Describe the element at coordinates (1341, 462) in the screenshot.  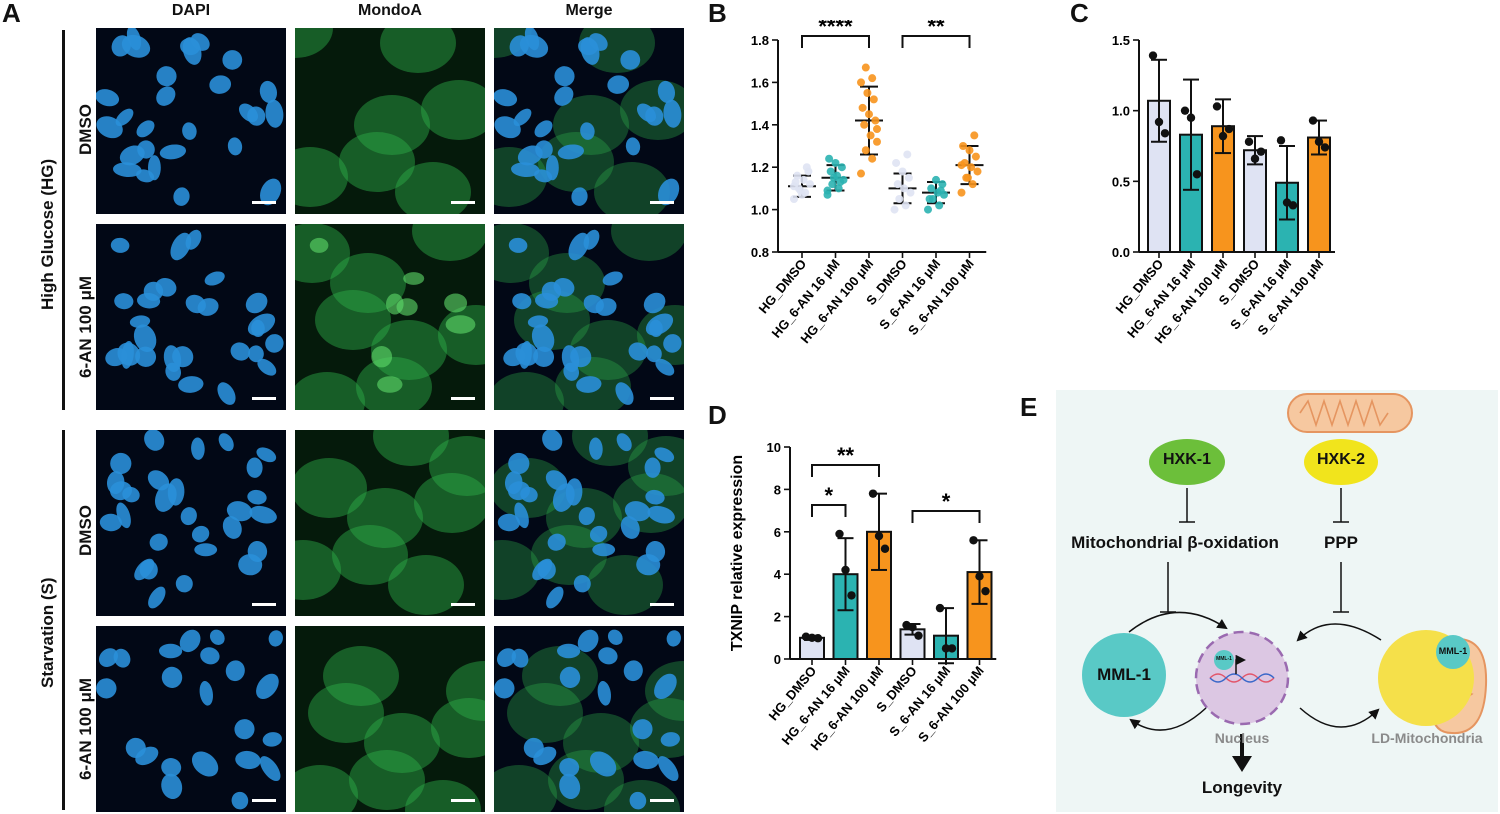
I see `hxk2-node` at that location.